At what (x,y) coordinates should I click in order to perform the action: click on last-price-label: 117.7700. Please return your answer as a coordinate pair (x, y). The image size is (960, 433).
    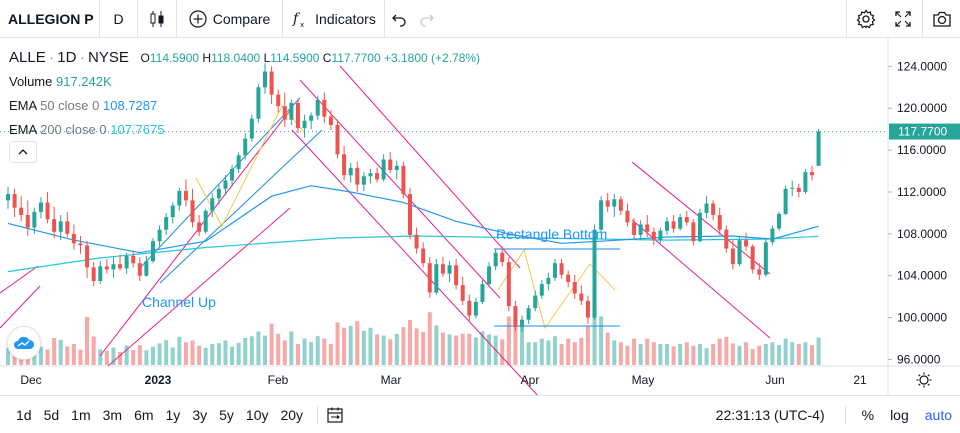
    Looking at the image, I should click on (922, 132).